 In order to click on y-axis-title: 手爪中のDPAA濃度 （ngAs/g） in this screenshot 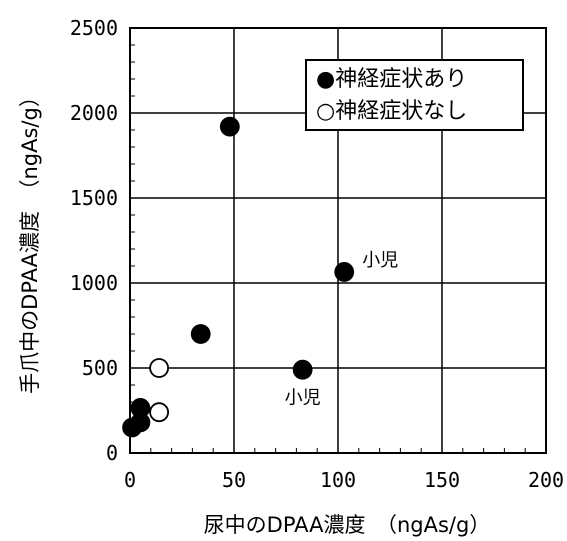, I will do `click(30, 240)`.